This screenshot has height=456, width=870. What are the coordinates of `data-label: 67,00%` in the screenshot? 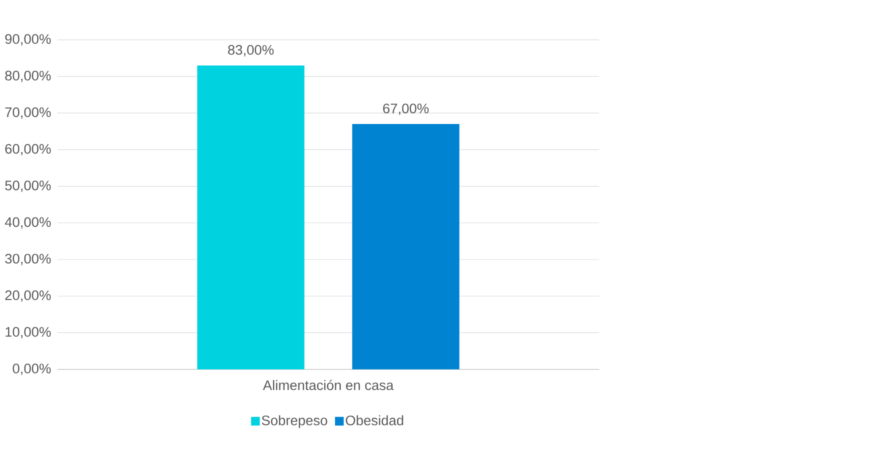 It's located at (406, 110).